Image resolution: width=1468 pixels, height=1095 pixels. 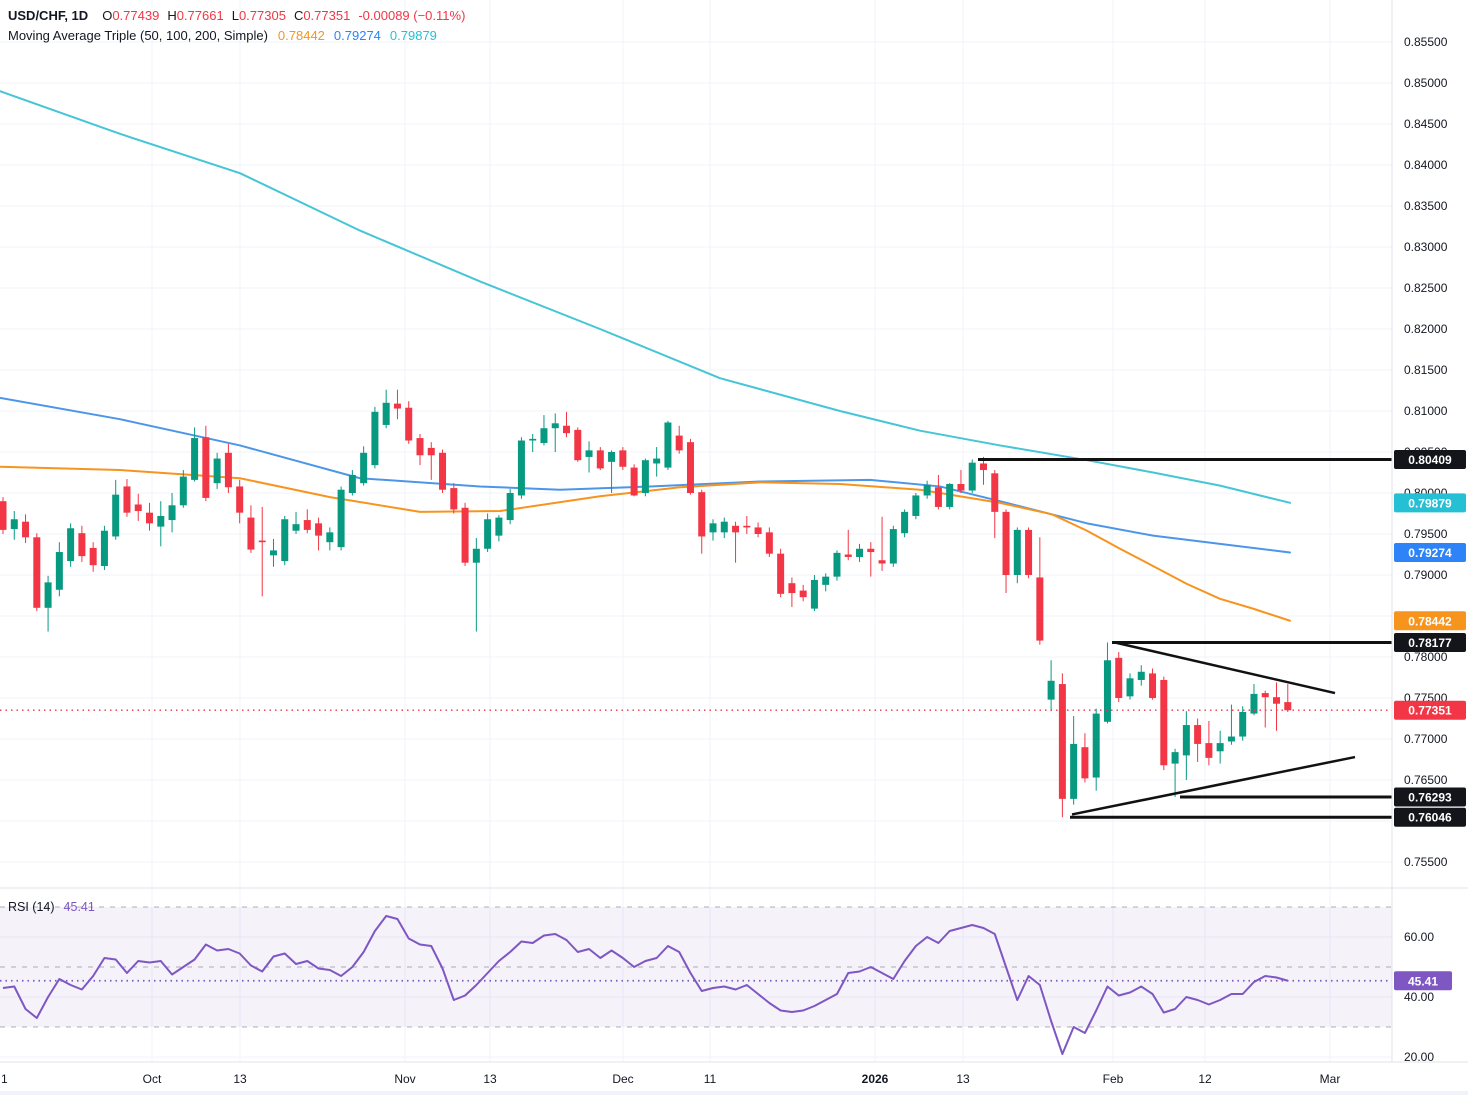 I want to click on ma100-value: 0.79274, so click(x=357, y=35).